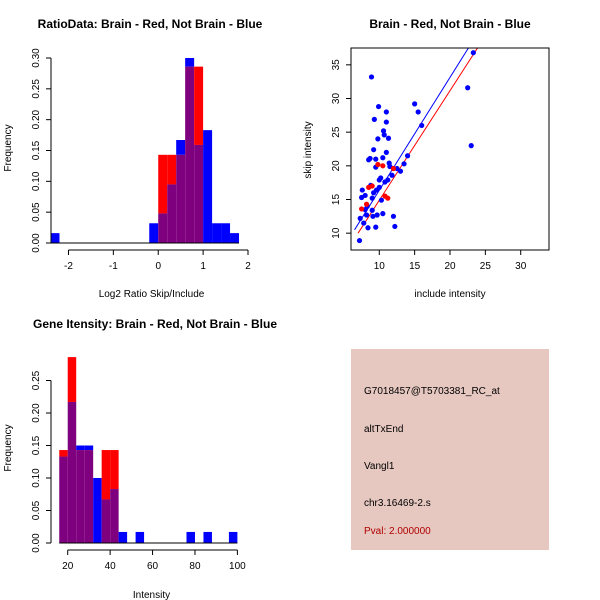 The image size is (600, 600). Describe the element at coordinates (248, 266) in the screenshot. I see `ratio-x-tick-label: 2` at that location.